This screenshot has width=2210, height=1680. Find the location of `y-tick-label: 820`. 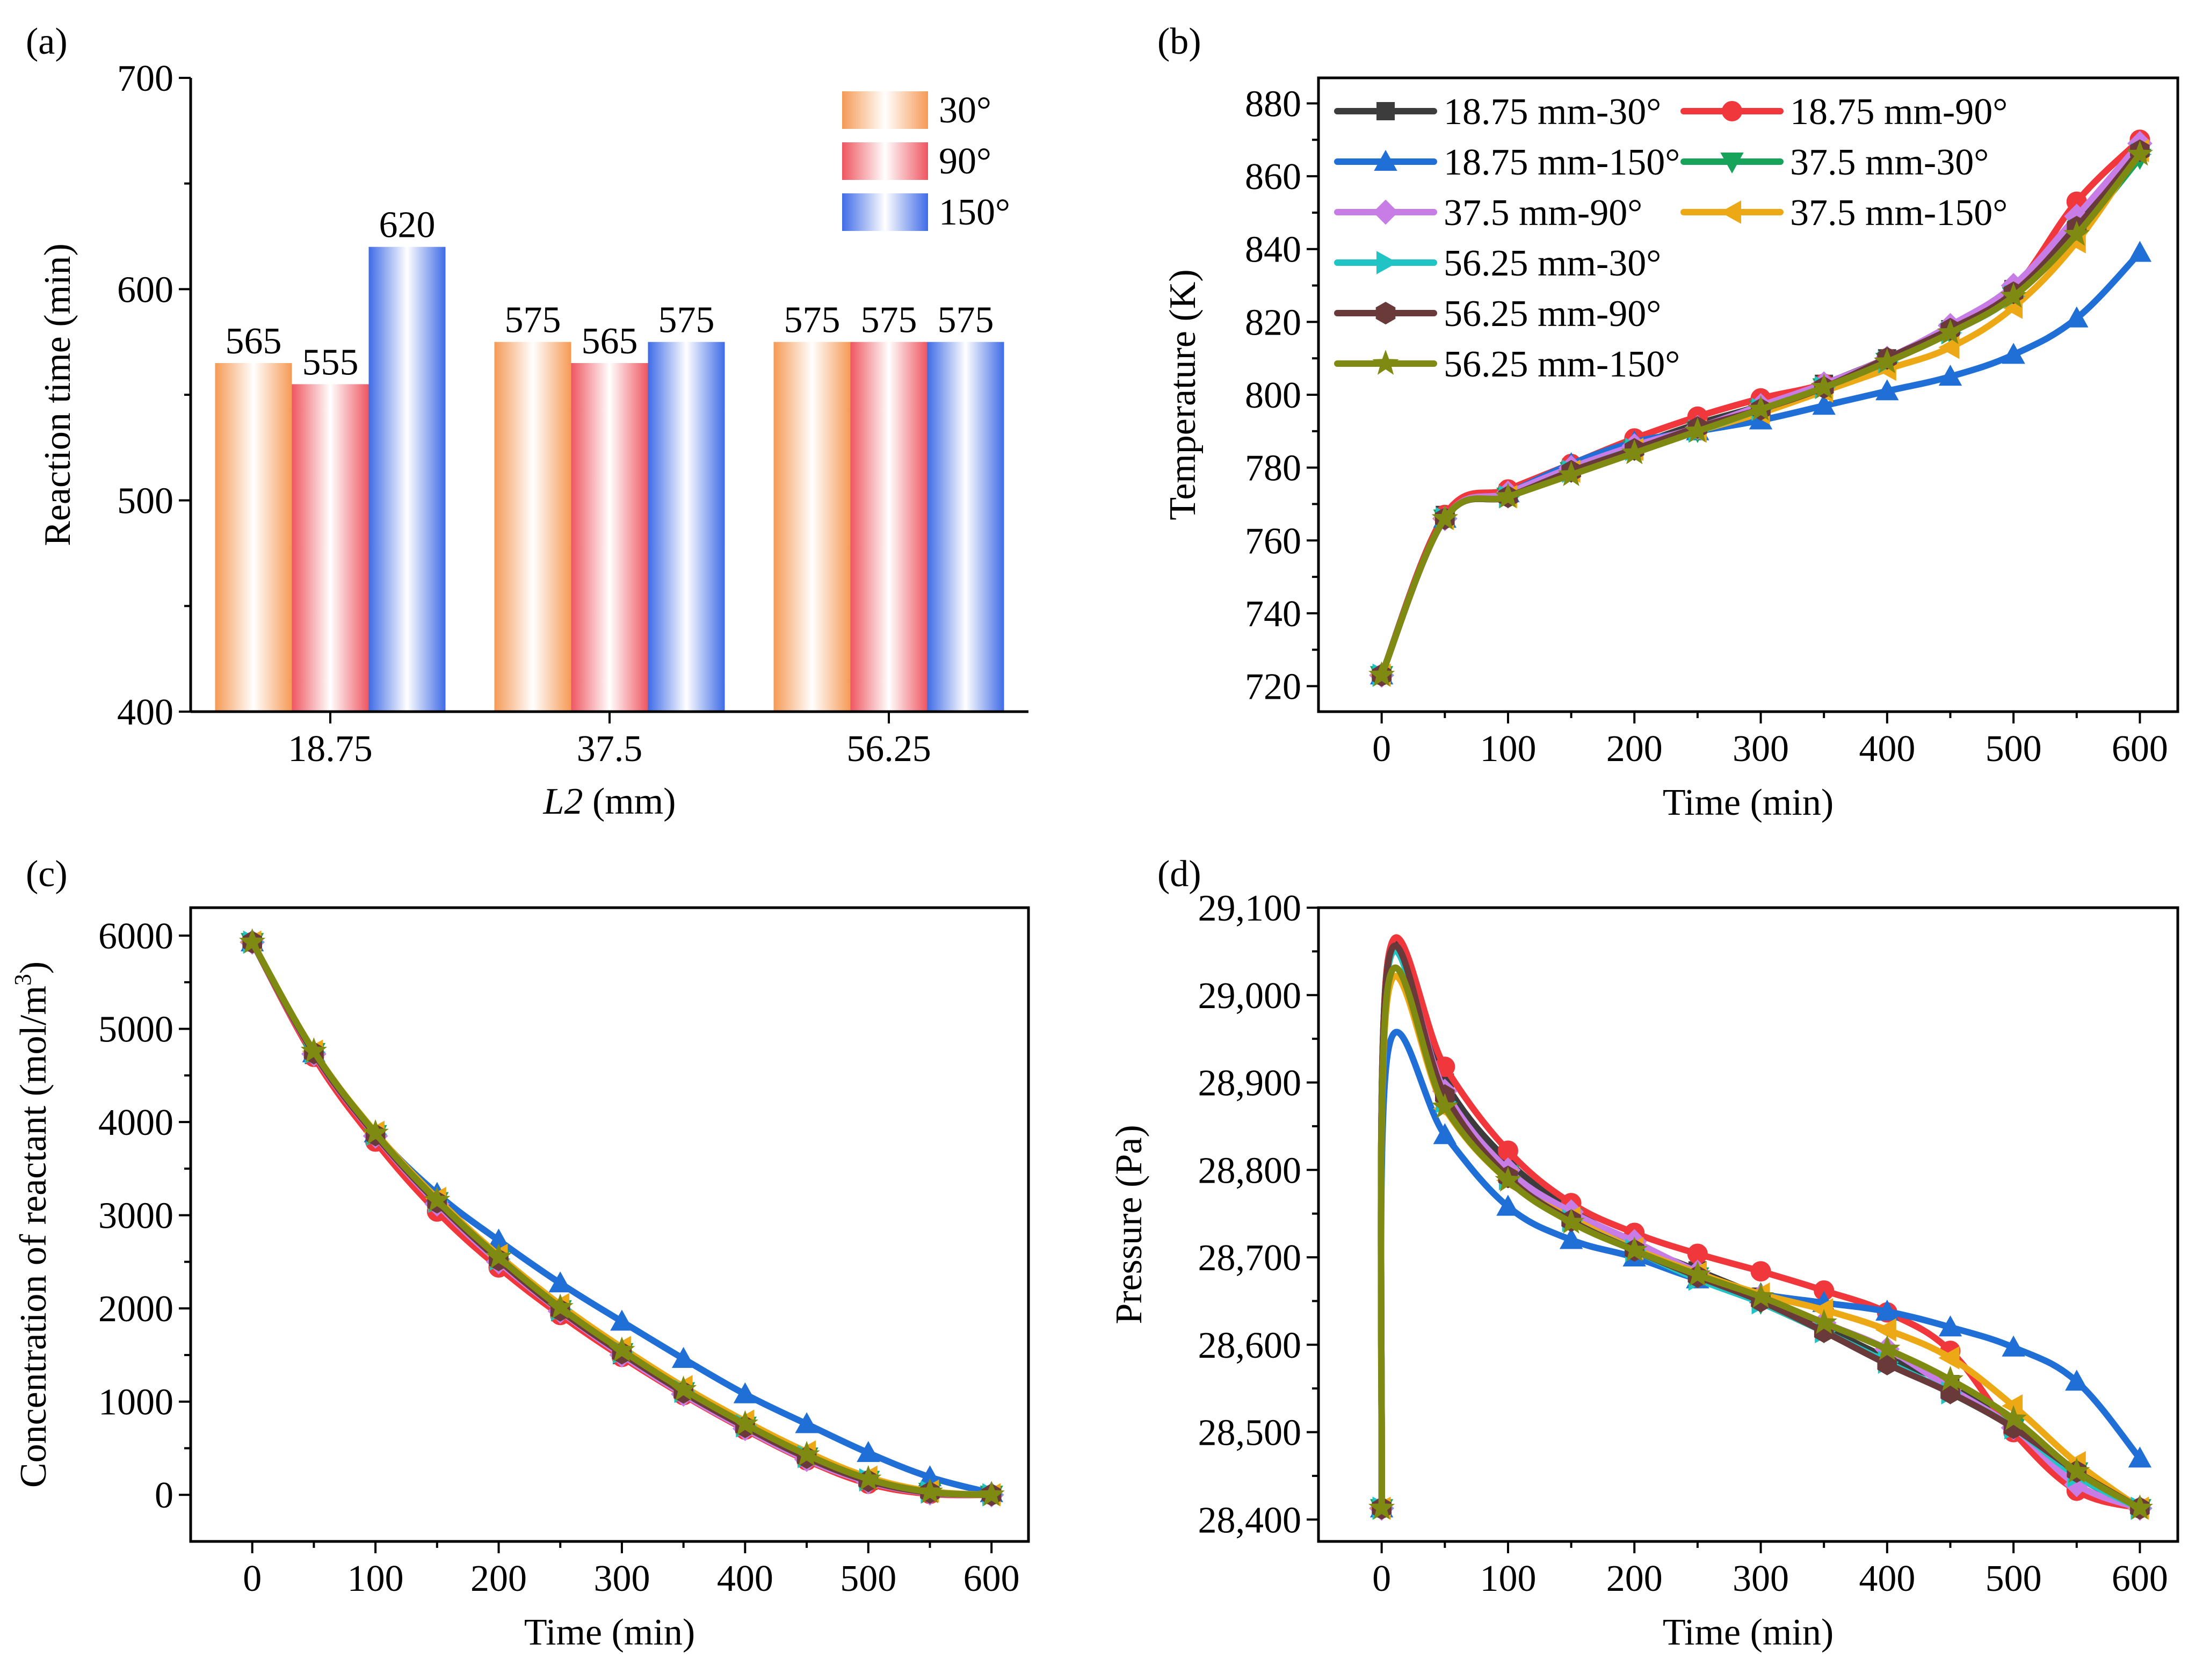

y-tick-label: 820 is located at coordinates (1273, 323).